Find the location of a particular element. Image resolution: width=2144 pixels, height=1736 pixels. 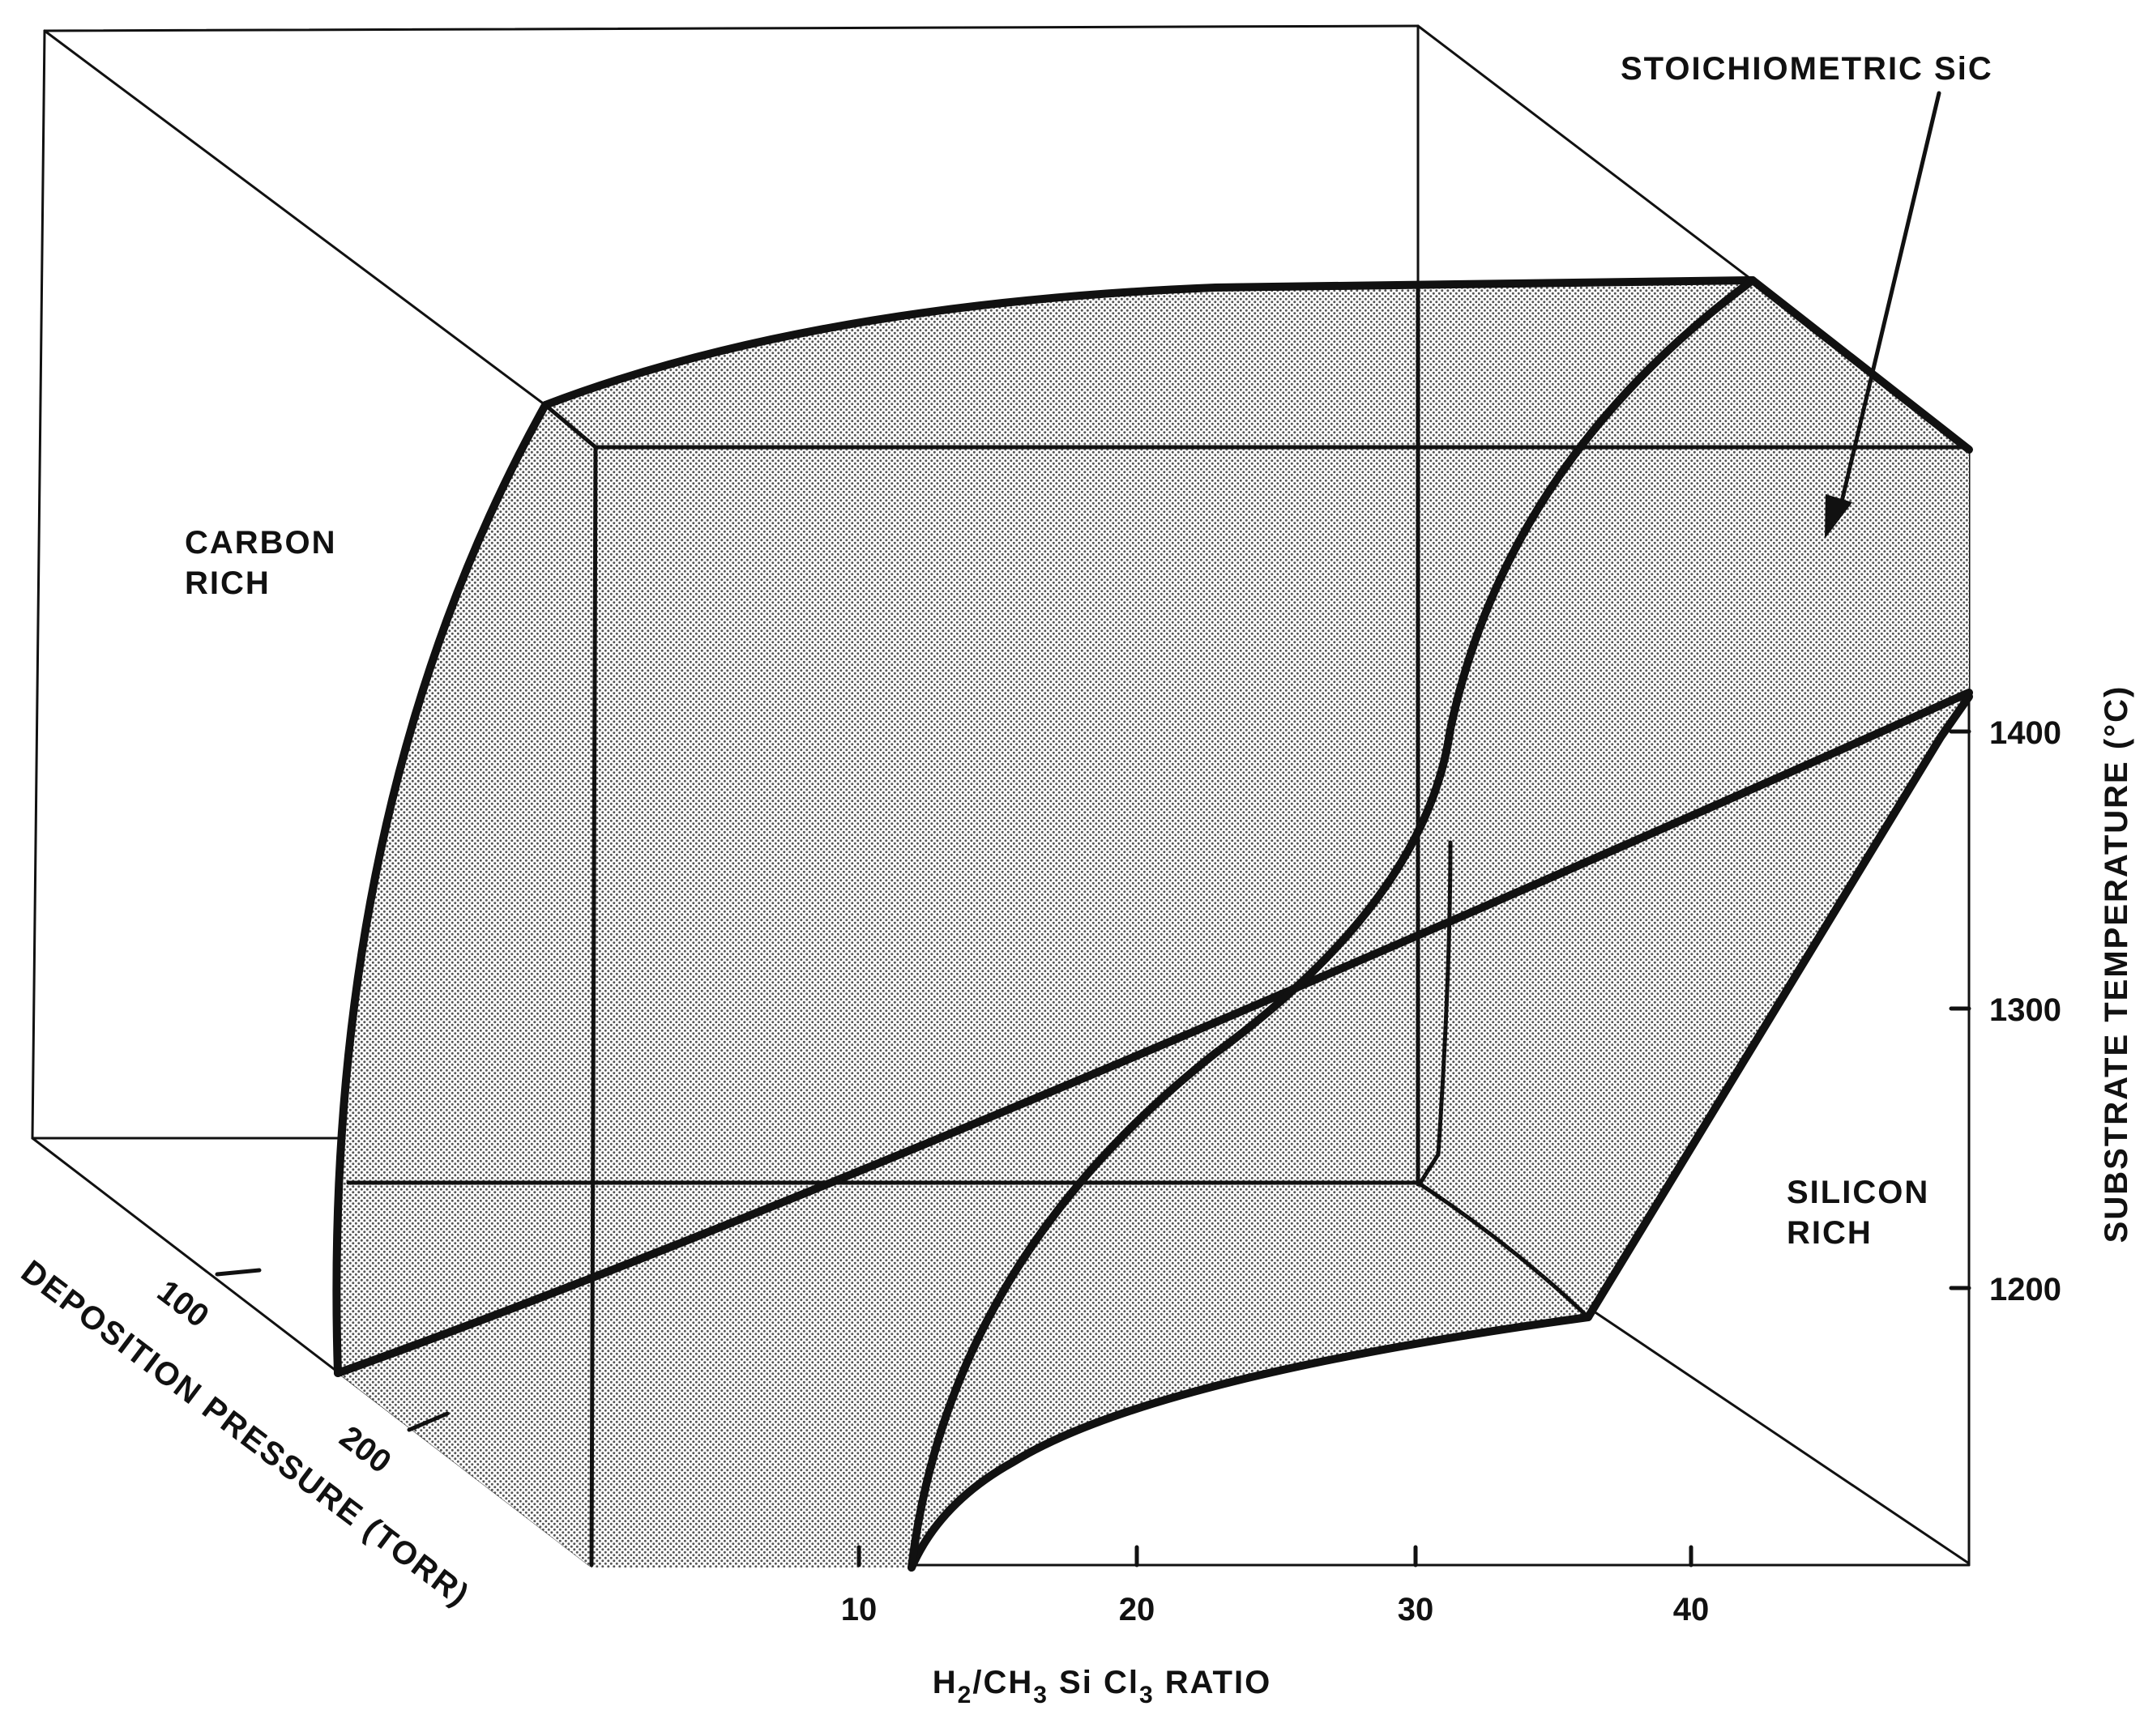

stoichiometric-arrow-head is located at coordinates (1838, 516).